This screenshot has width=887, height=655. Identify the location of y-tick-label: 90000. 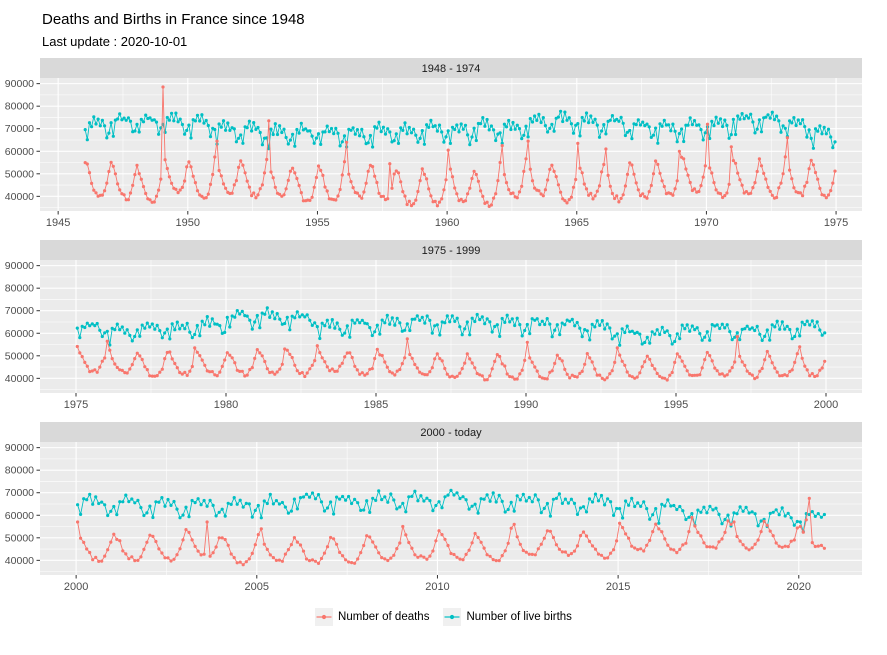
(19, 448).